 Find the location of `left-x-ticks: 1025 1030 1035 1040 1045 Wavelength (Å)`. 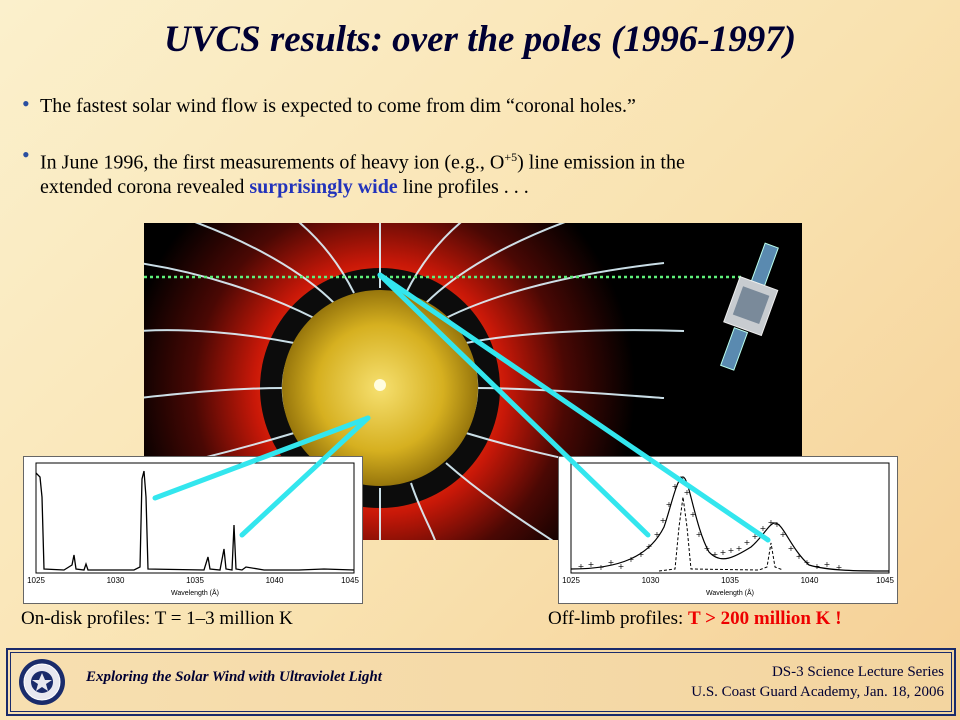

left-x-ticks: 1025 1030 1035 1040 1045 Wavelength (Å) is located at coordinates (193, 586).